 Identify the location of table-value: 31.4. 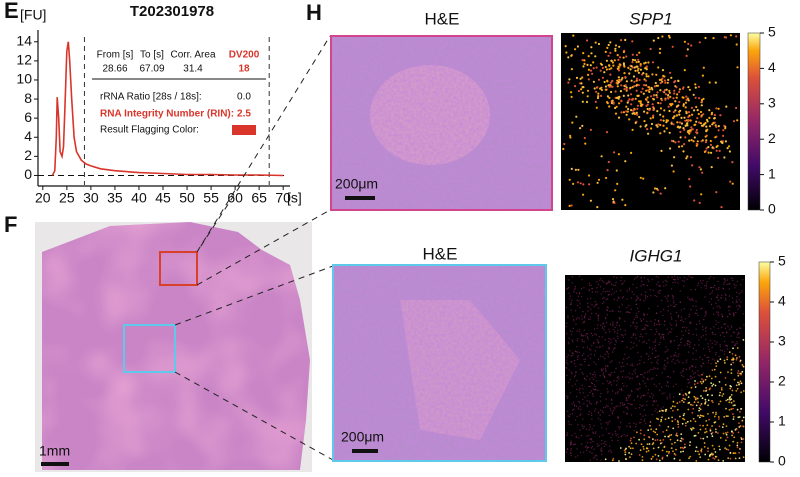
(193, 69).